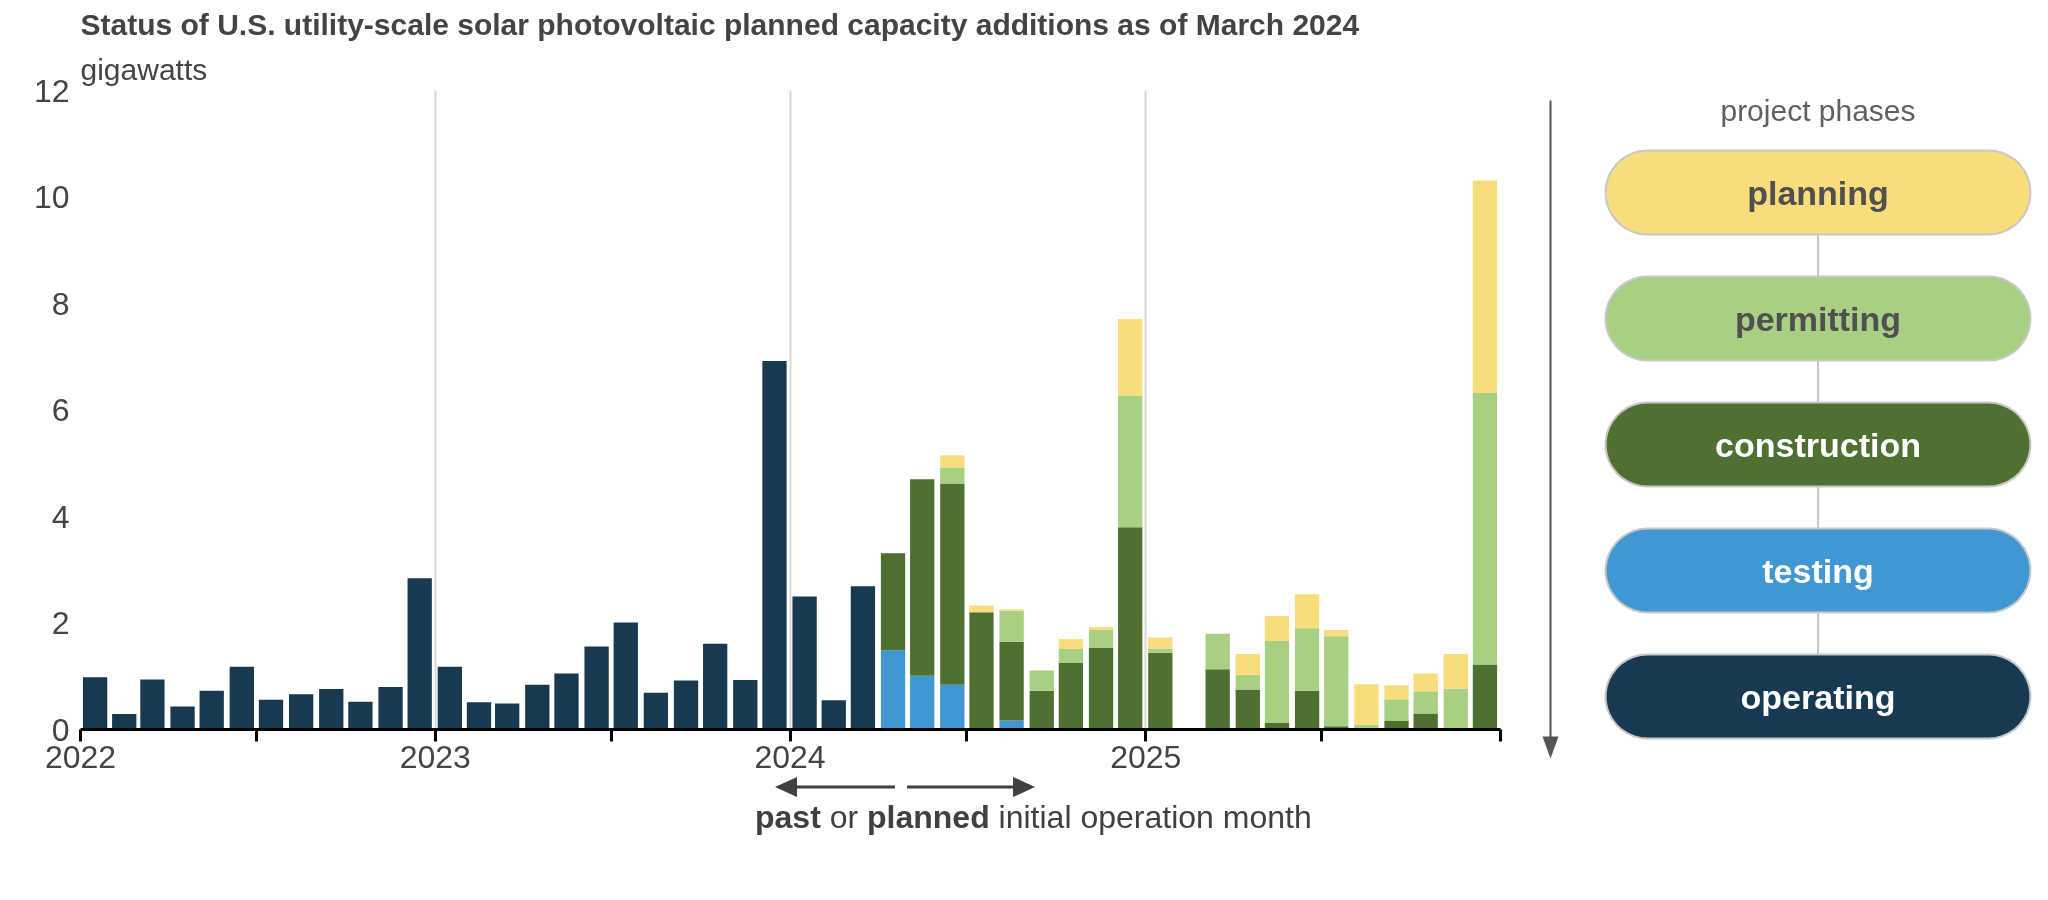  What do you see at coordinates (1033, 817) in the screenshot?
I see `text: past or planned initial operation month` at bounding box center [1033, 817].